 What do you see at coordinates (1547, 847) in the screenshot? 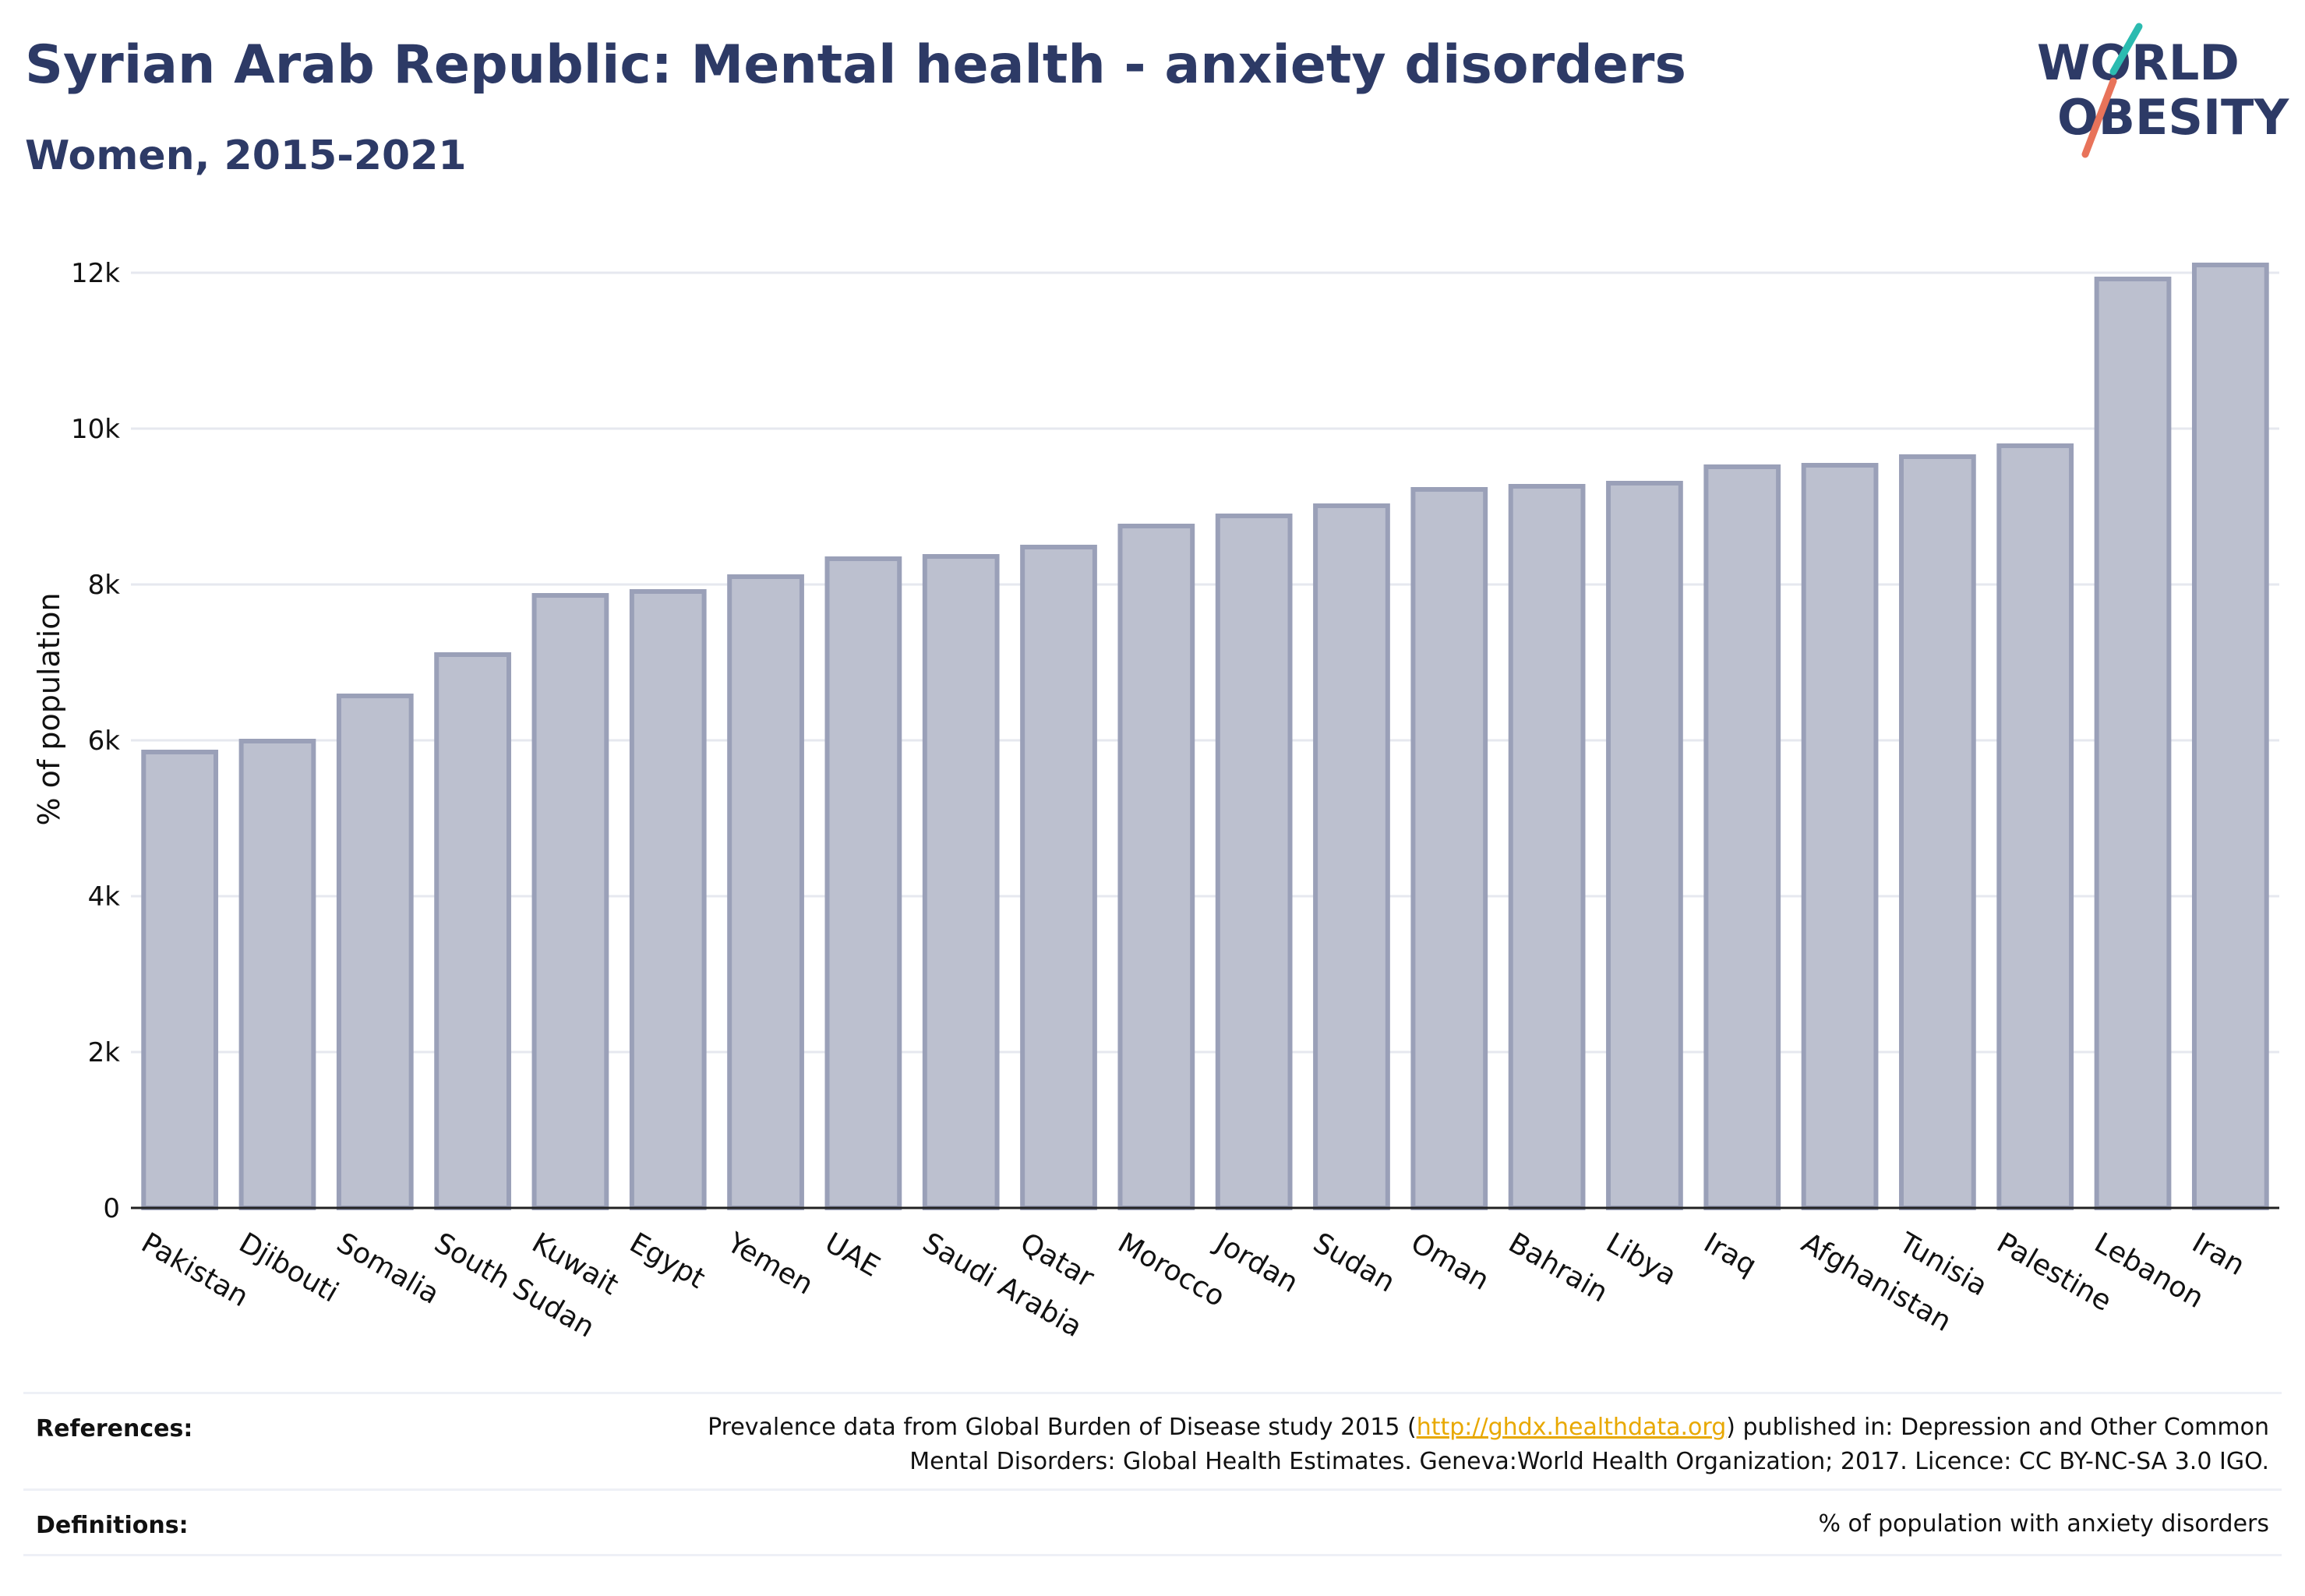
I see `bar-bahrain` at bounding box center [1547, 847].